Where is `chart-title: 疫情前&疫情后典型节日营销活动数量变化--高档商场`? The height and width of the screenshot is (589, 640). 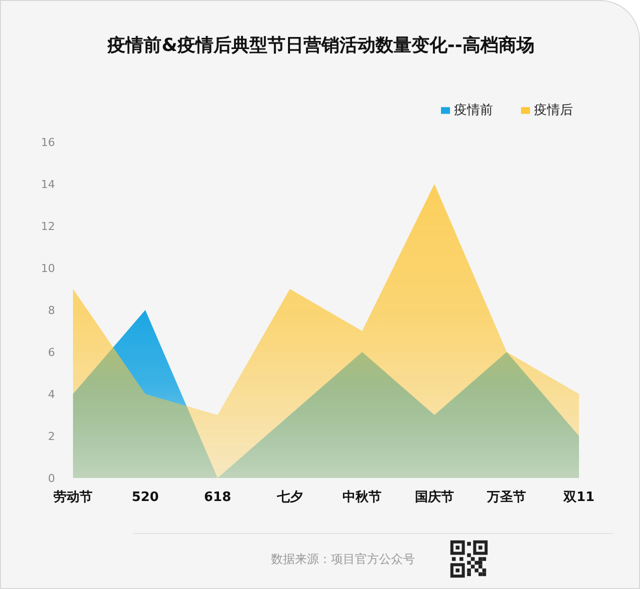
chart-title: 疫情前&疫情后典型节日营销活动数量变化--高档商场 is located at coordinates (321, 45).